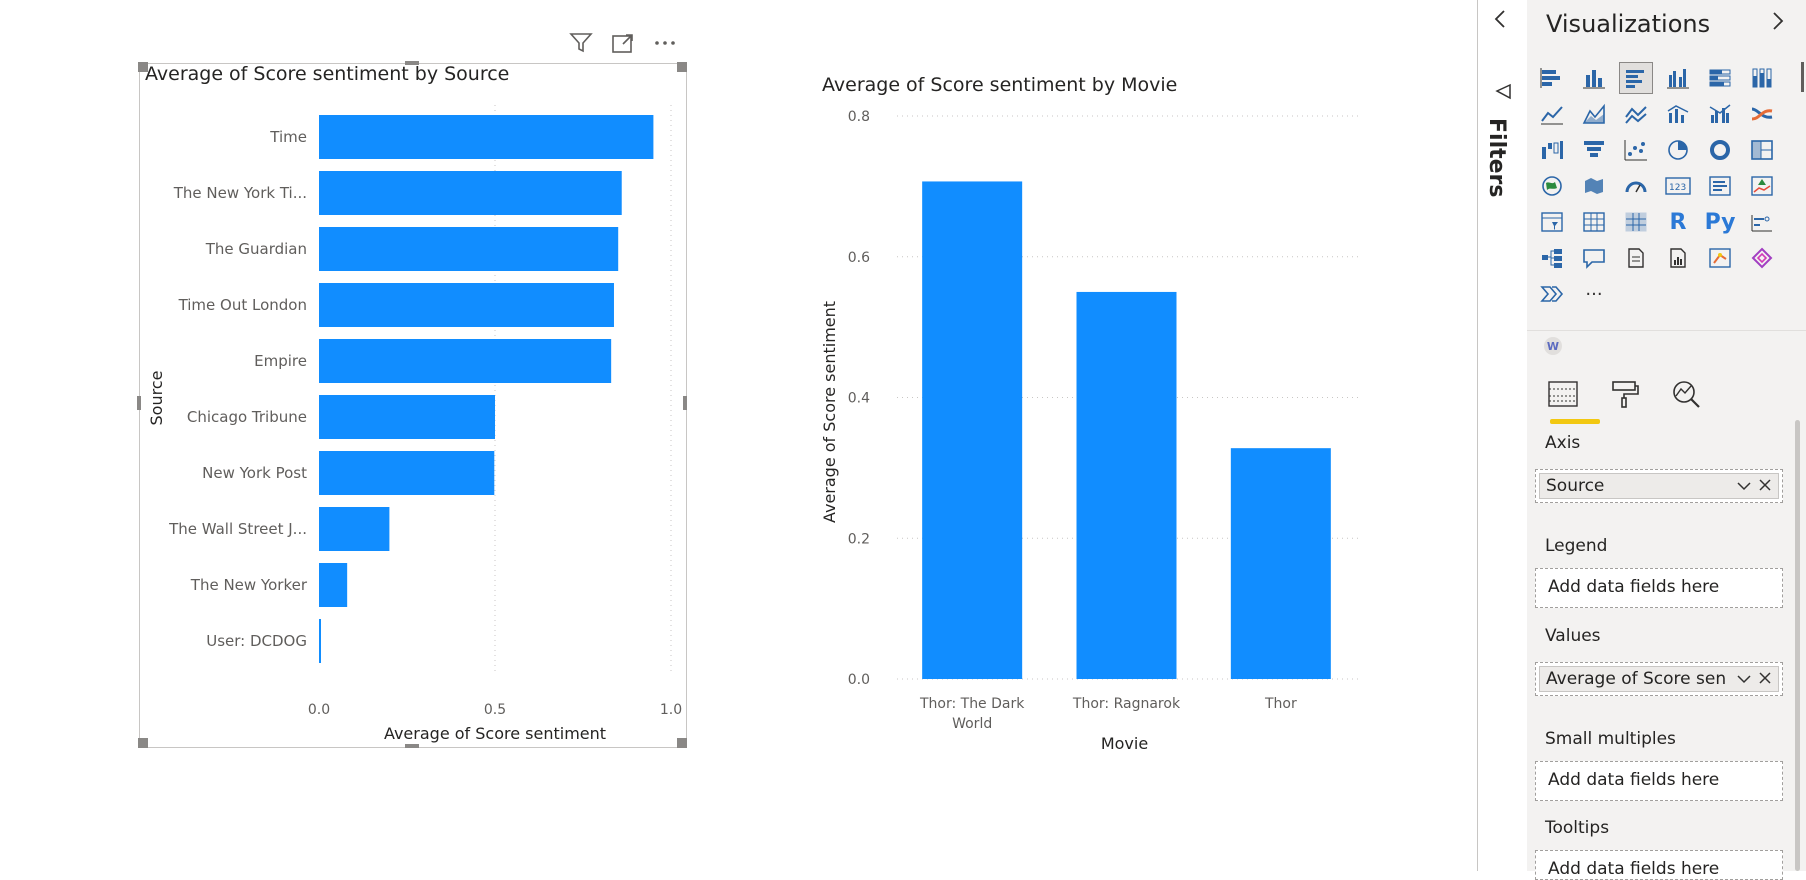  I want to click on 100-stacked-bar-chart-icon, so click(1720, 78).